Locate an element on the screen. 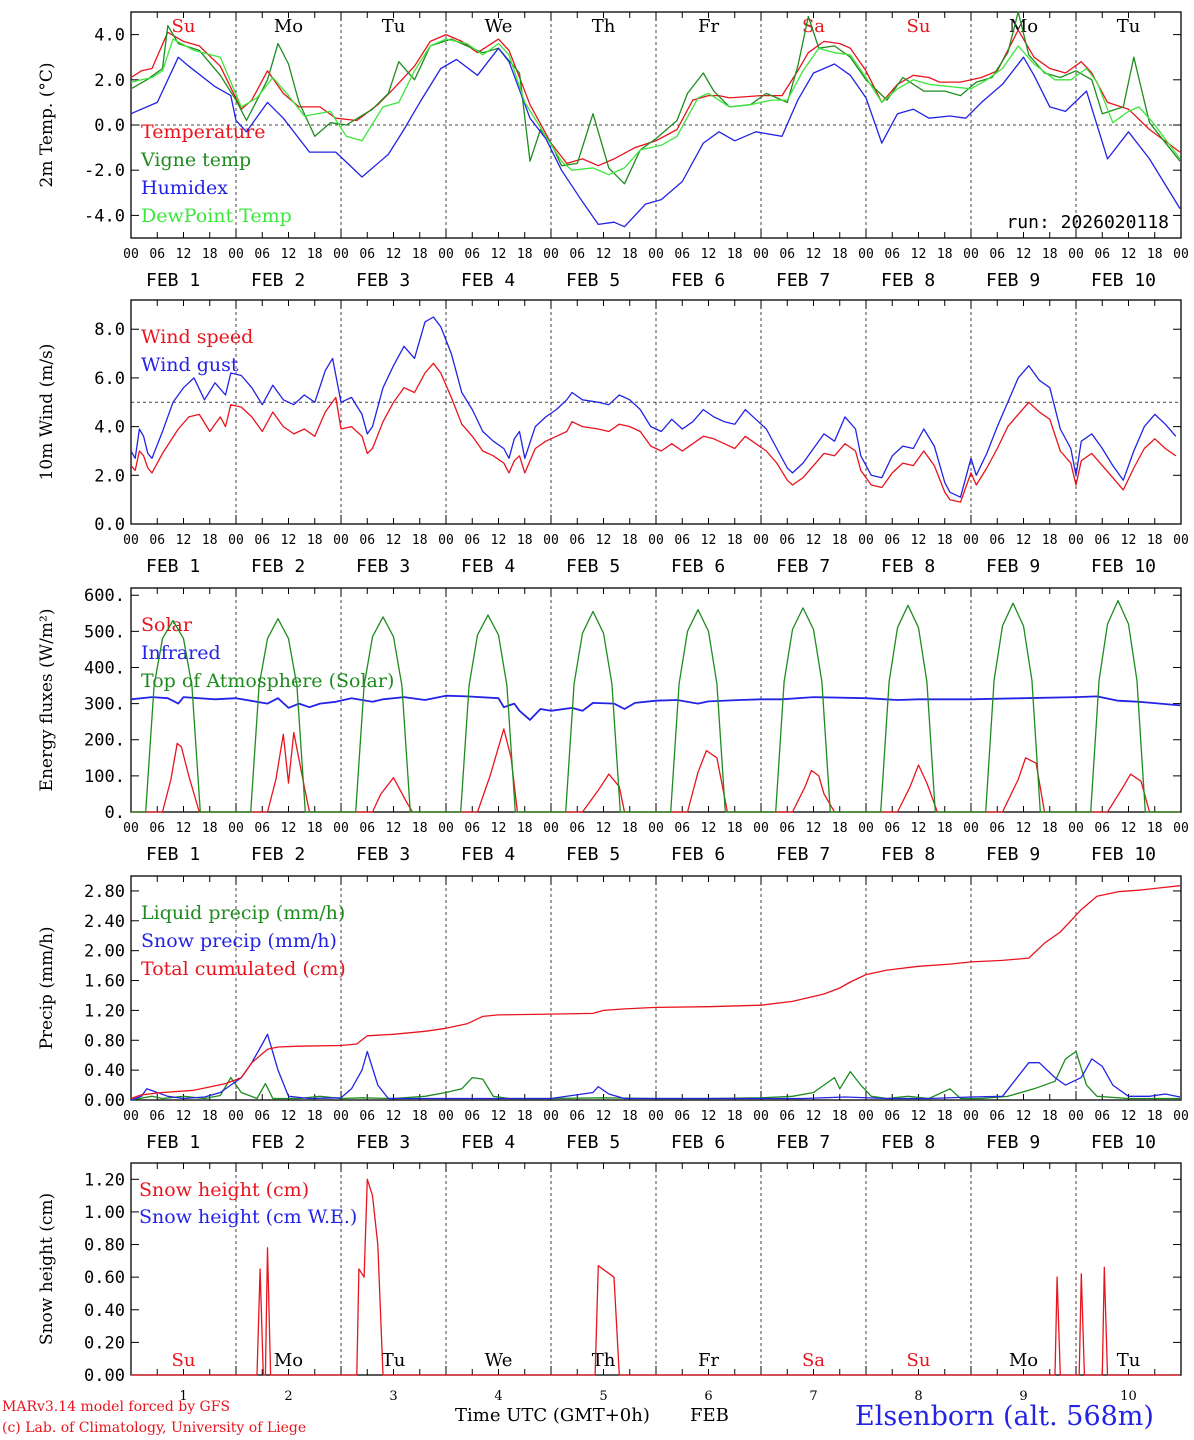  x-axis-title: Time UTC (GMT+0h) is located at coordinates (552, 1415).